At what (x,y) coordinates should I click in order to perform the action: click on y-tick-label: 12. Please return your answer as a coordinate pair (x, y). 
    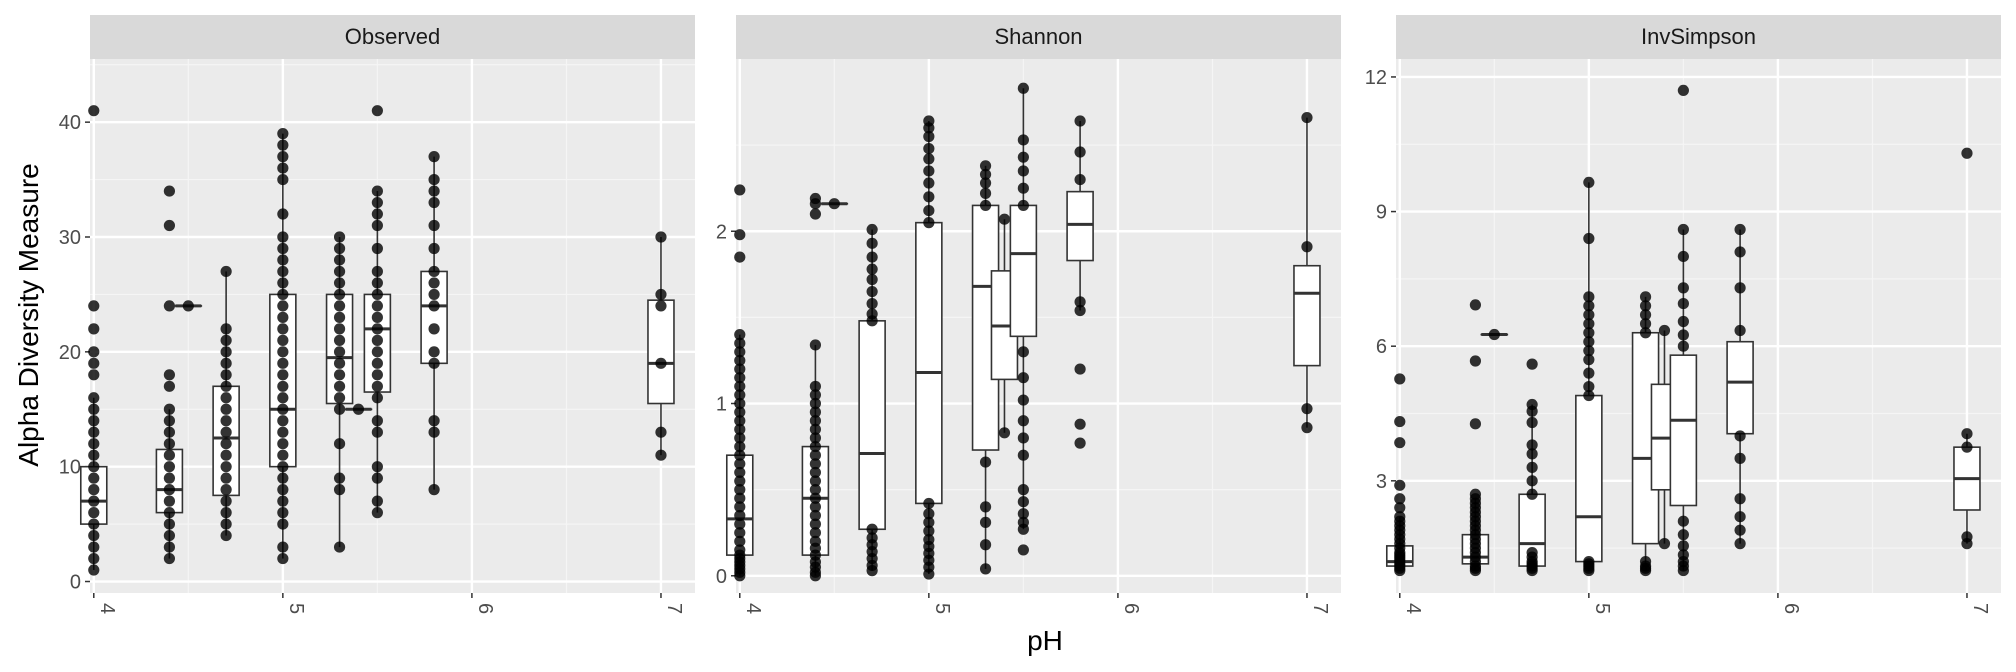
    Looking at the image, I should click on (1376, 78).